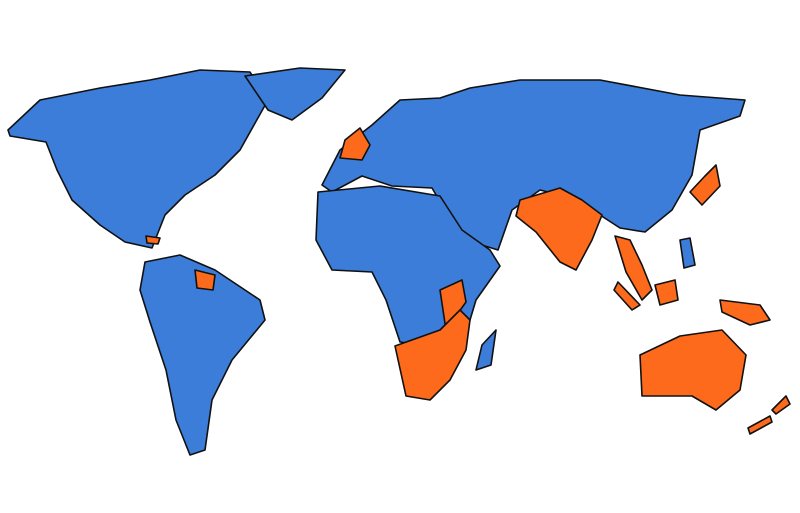  What do you see at coordinates (138, 159) in the screenshot?
I see `region-north-america` at bounding box center [138, 159].